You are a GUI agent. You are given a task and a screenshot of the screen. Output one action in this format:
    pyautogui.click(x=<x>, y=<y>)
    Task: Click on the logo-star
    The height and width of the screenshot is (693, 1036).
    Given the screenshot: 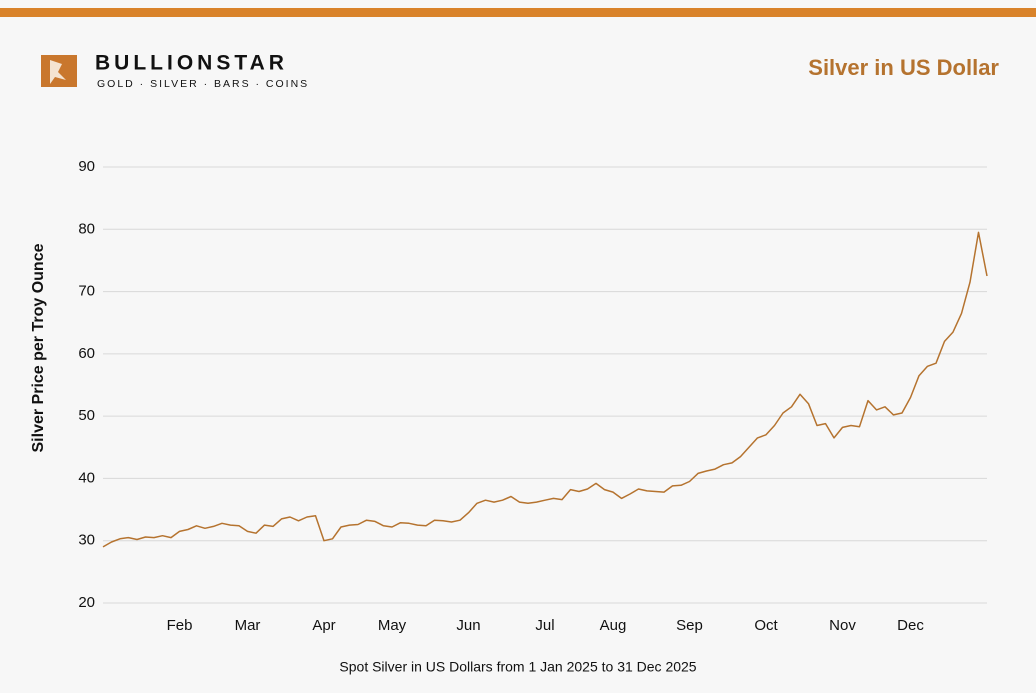 What is the action you would take?
    pyautogui.click(x=58, y=72)
    